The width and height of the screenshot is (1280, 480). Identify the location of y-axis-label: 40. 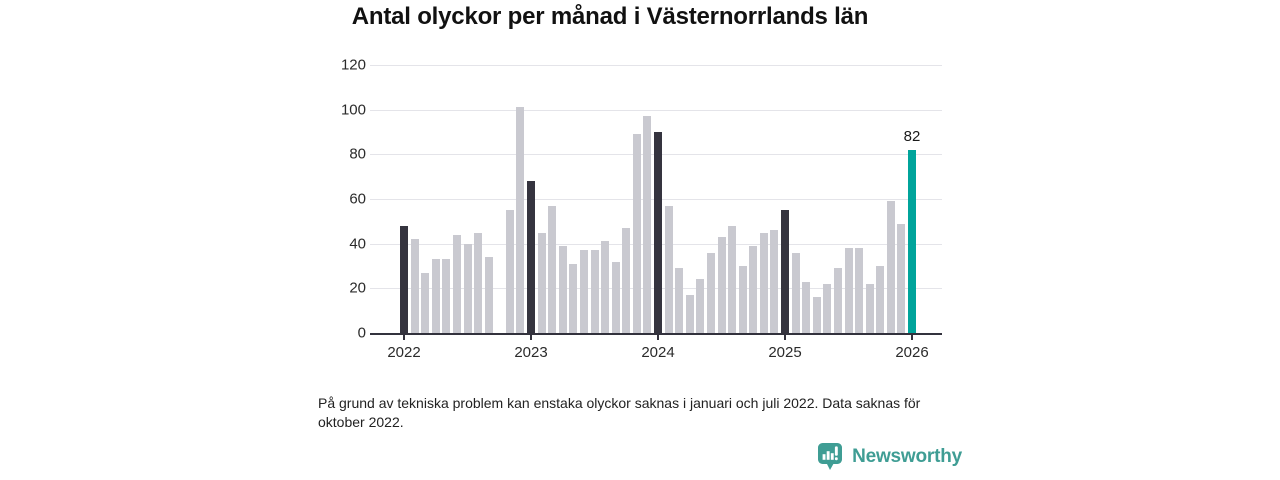
(357, 244).